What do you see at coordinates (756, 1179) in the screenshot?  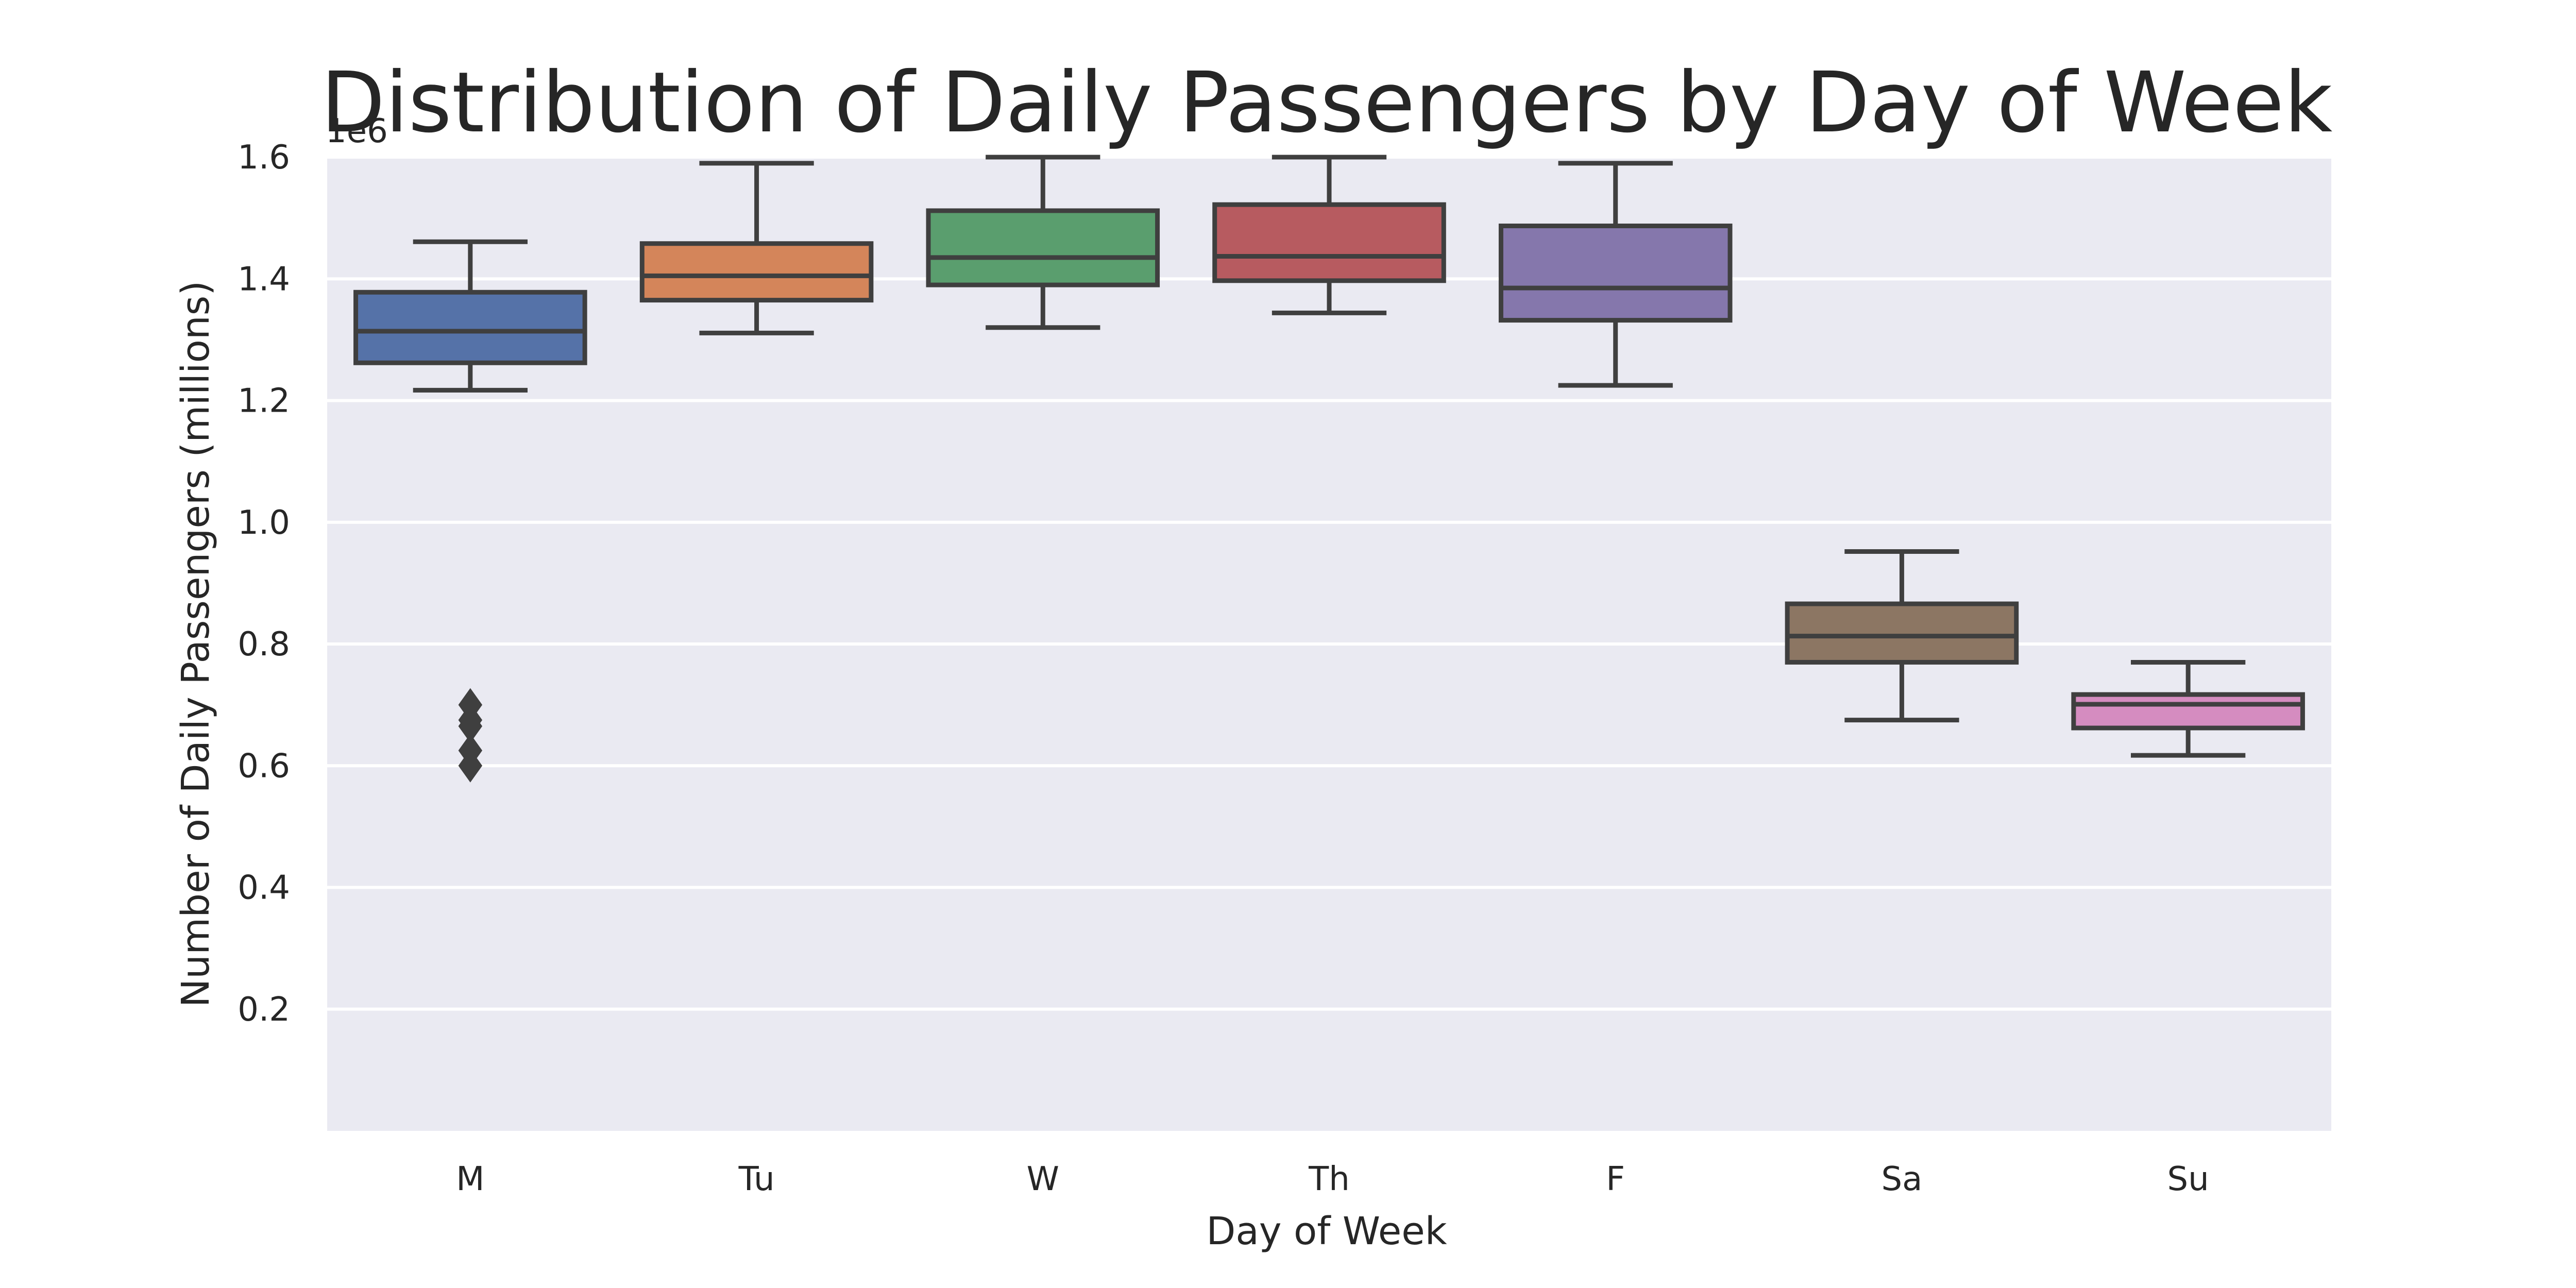 I see `x-tick-label: Tu` at bounding box center [756, 1179].